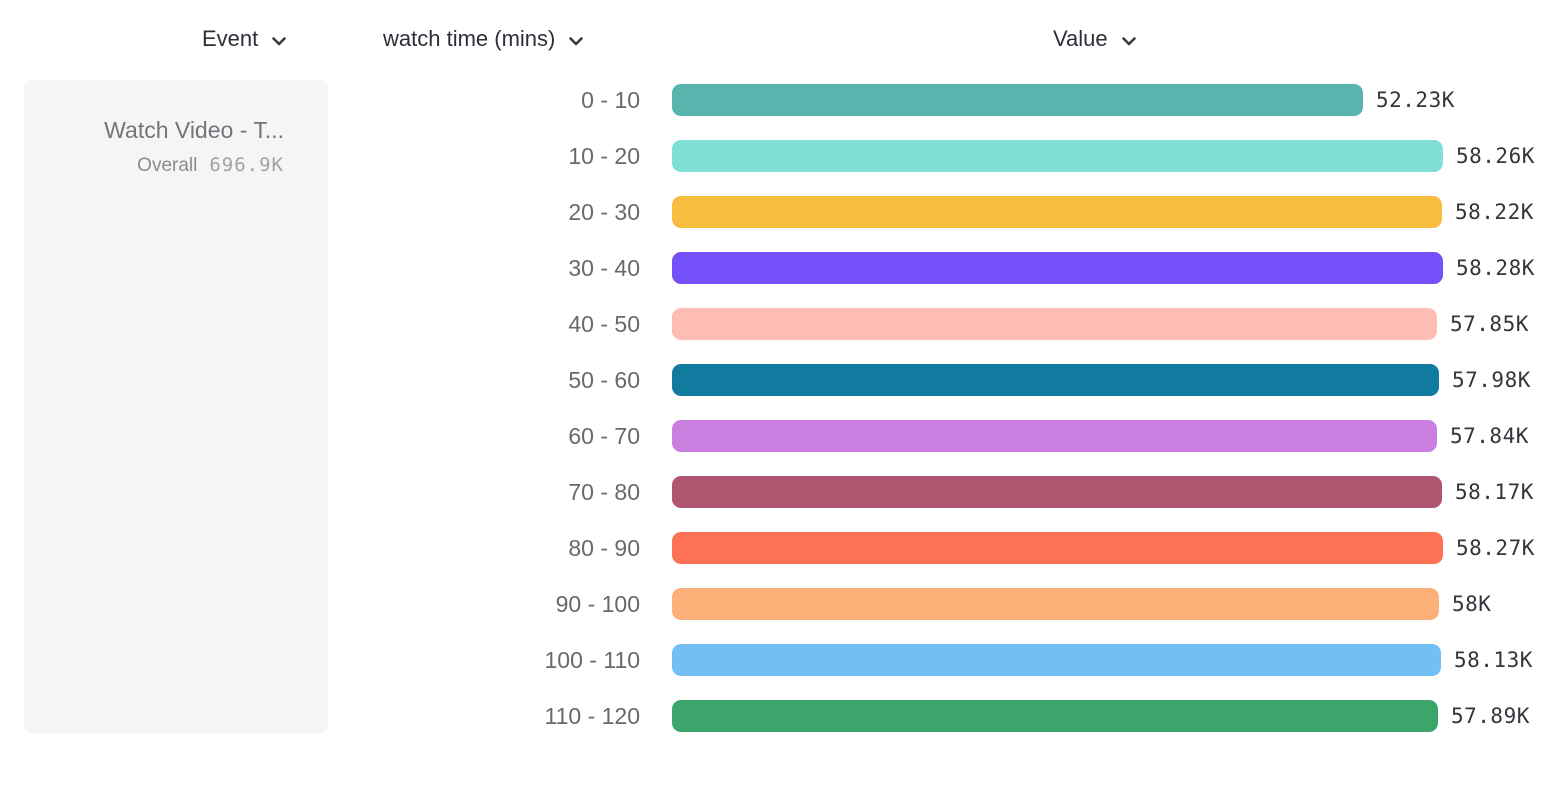  What do you see at coordinates (1489, 436) in the screenshot?
I see `bar-value: 57.84K` at bounding box center [1489, 436].